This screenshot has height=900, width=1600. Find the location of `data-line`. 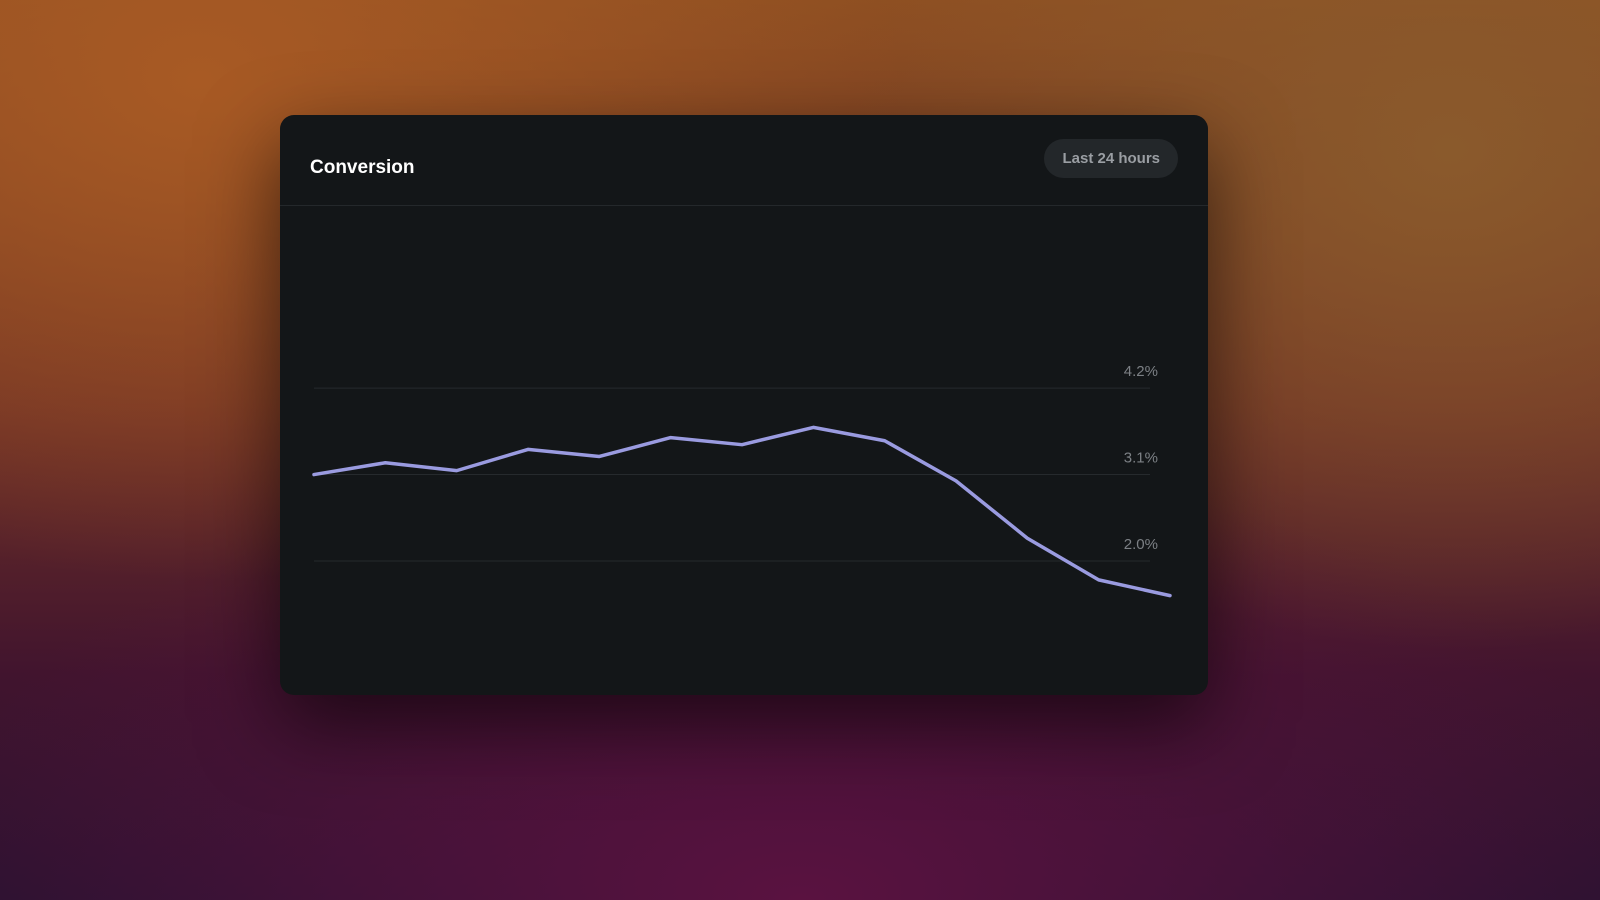

data-line is located at coordinates (742, 511).